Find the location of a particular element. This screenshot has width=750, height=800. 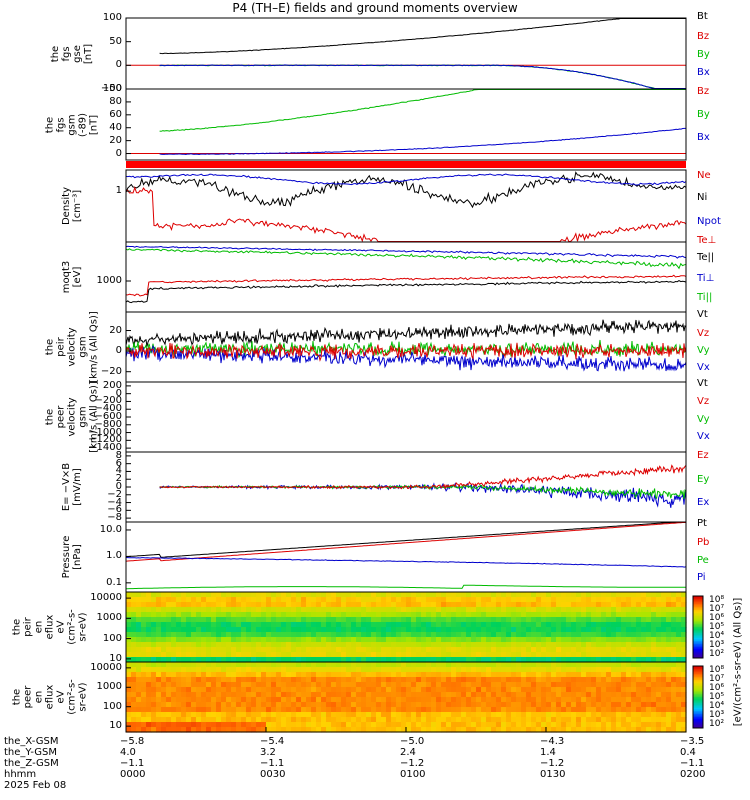

ylabel-line: moqt3 is located at coordinates (66, 277).